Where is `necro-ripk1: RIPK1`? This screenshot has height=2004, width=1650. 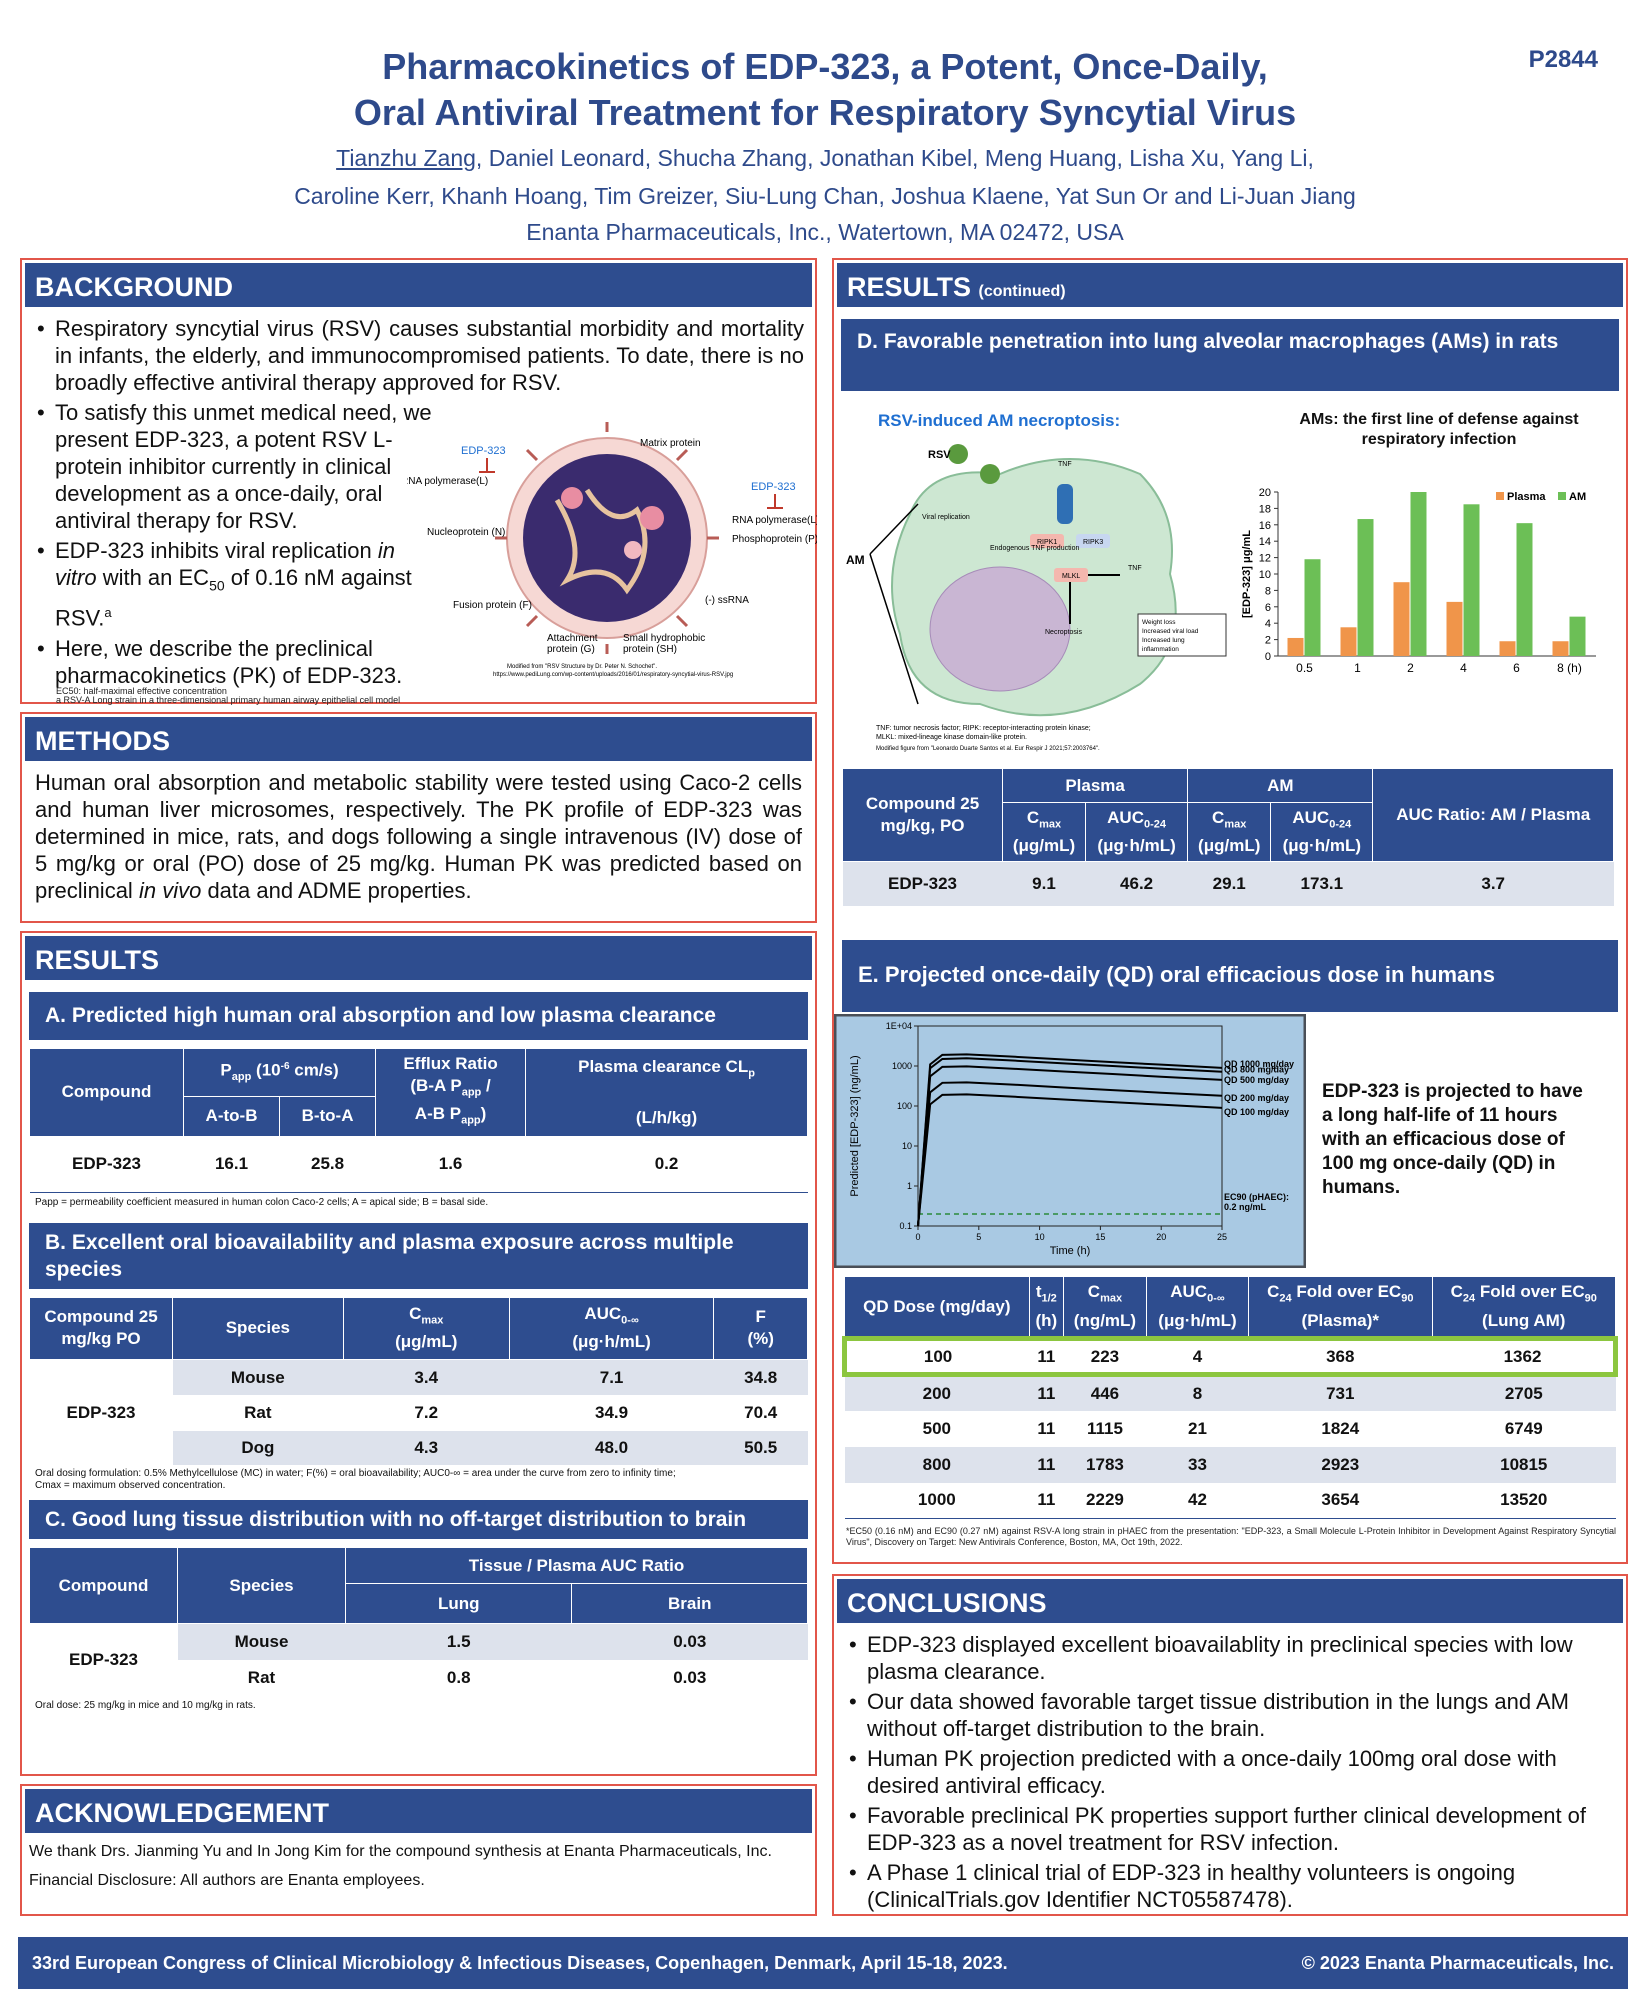 necro-ripk1: RIPK1 is located at coordinates (1047, 542).